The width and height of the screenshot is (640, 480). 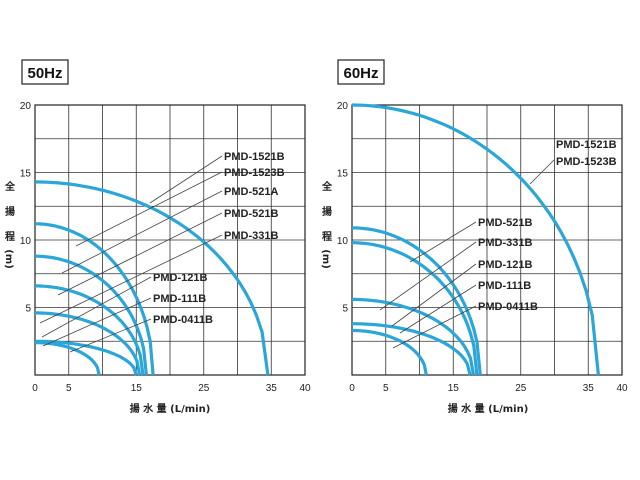 I want to click on chart-title: 60Hz, so click(x=360, y=73).